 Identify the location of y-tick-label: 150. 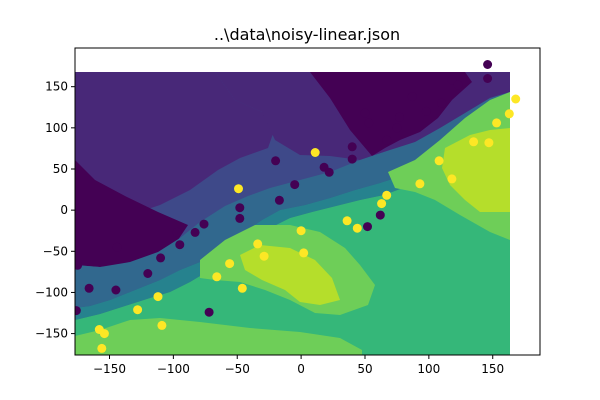
(56, 87).